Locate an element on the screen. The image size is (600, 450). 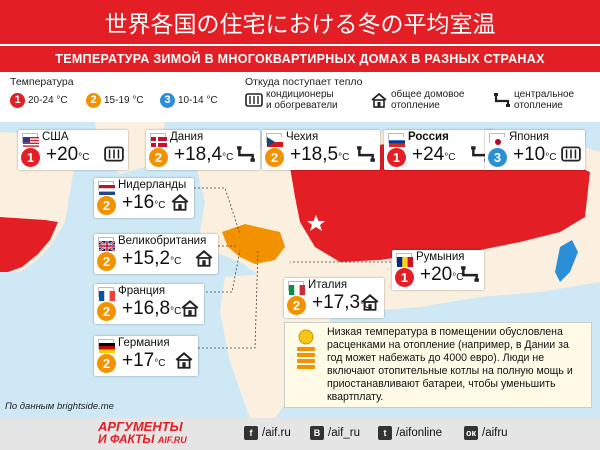
country-name: Чехия is located at coordinates (302, 137).